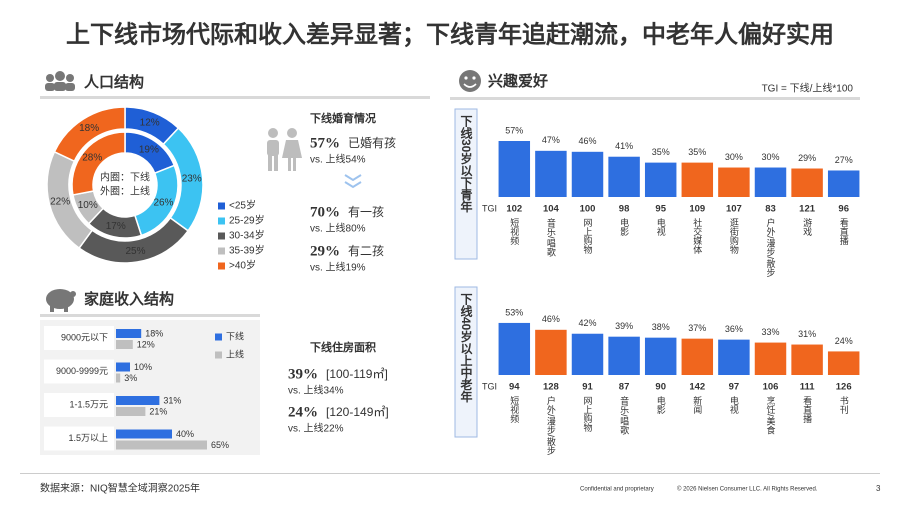  Describe the element at coordinates (192, 178) in the screenshot. I see `slice-label: 23%` at that location.